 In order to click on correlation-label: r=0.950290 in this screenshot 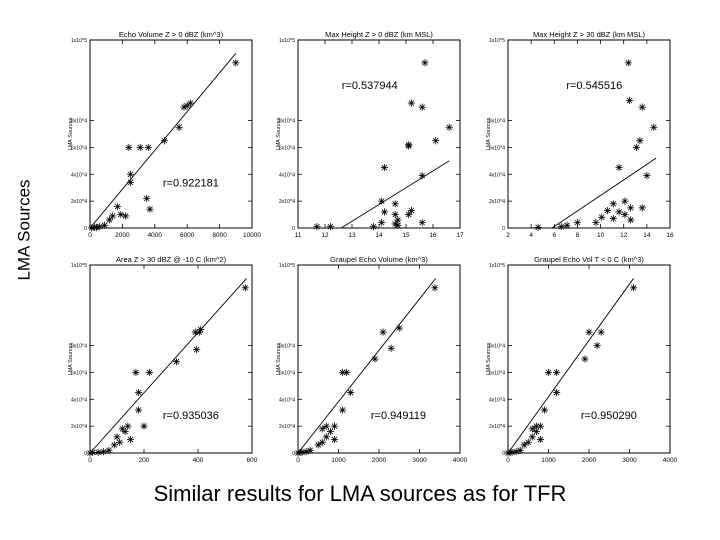, I will do `click(609, 416)`.